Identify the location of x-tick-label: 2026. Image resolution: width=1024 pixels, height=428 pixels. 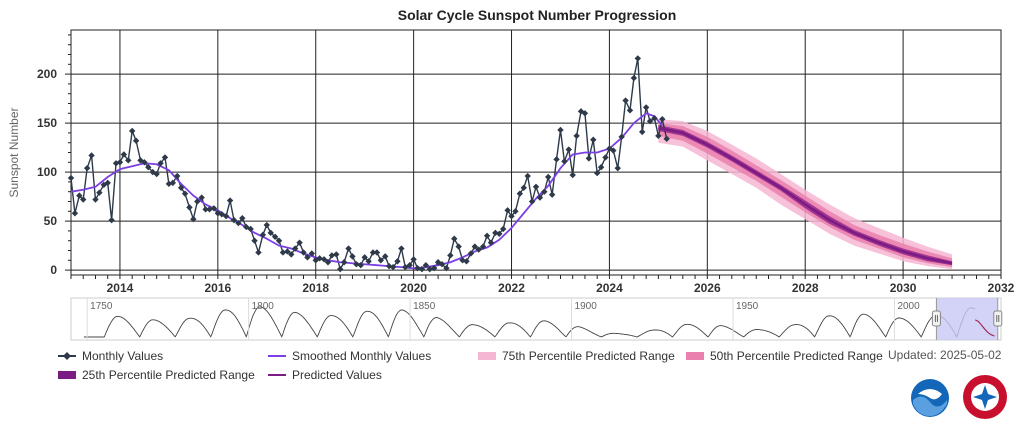
(707, 288).